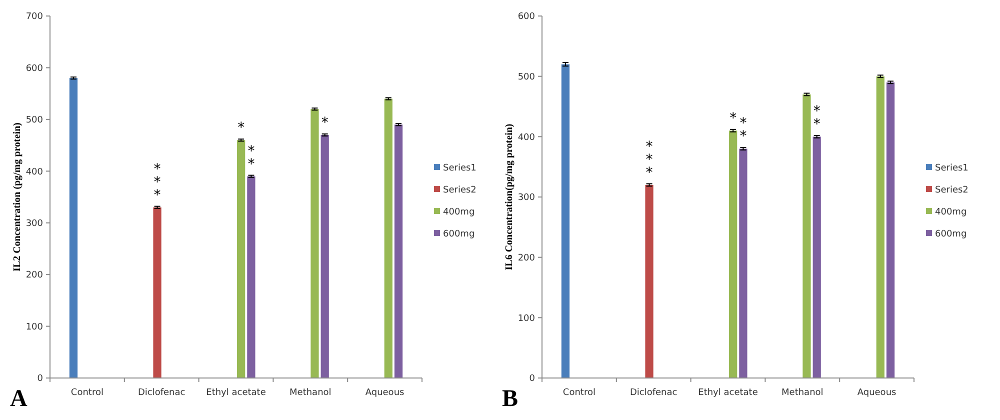  Describe the element at coordinates (19, 399) in the screenshot. I see `text: A` at that location.